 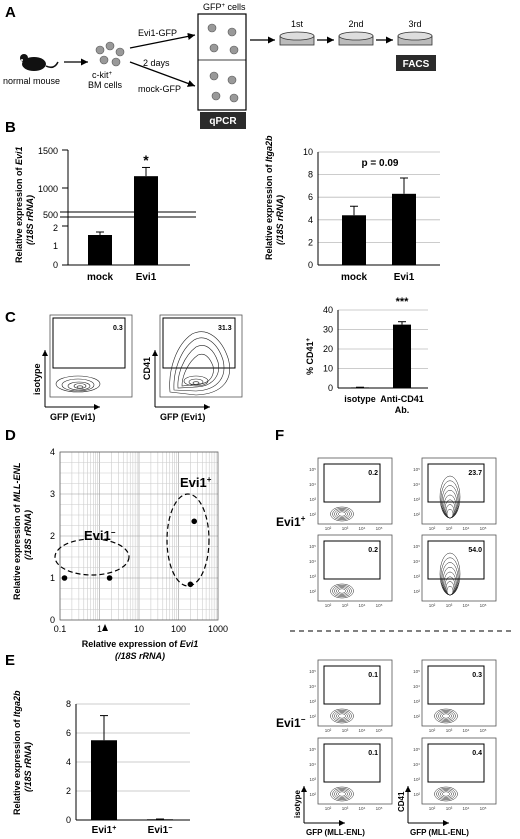 What do you see at coordinates (118, 328) in the screenshot?
I see `c-plot1-gate: 0.3` at bounding box center [118, 328].